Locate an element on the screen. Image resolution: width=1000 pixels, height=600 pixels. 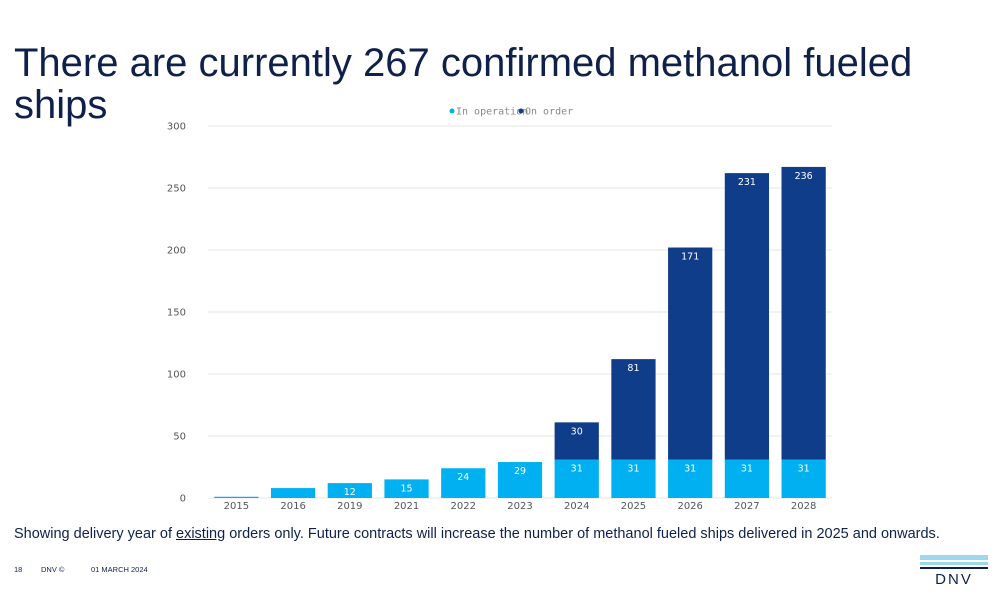
data-label: 15 is located at coordinates (406, 488).